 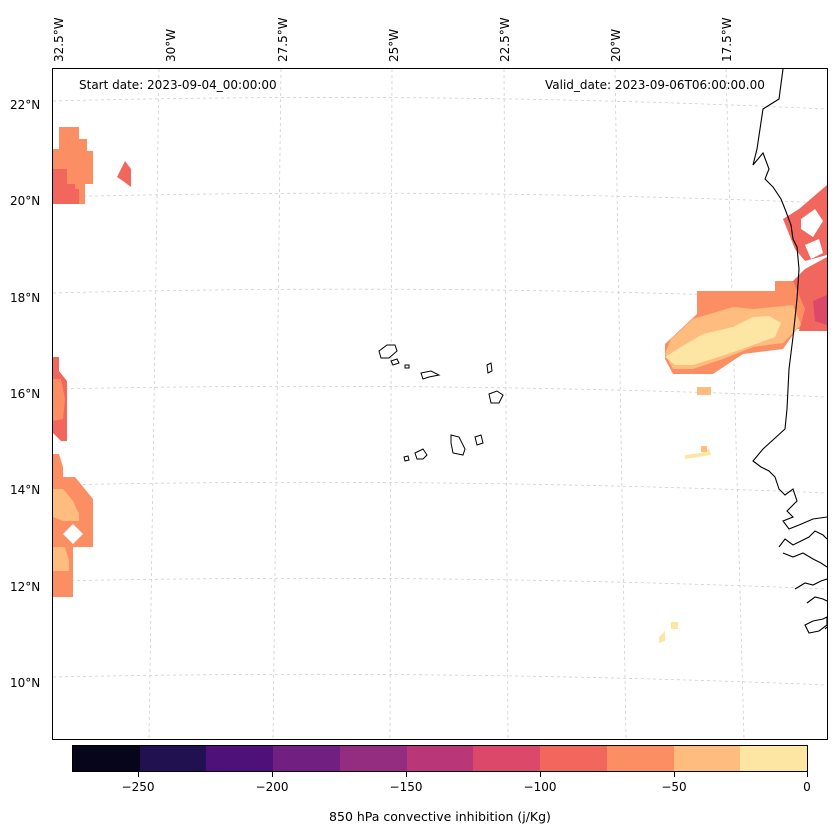 I want to click on cin-hole-e-upper, so click(x=812, y=223).